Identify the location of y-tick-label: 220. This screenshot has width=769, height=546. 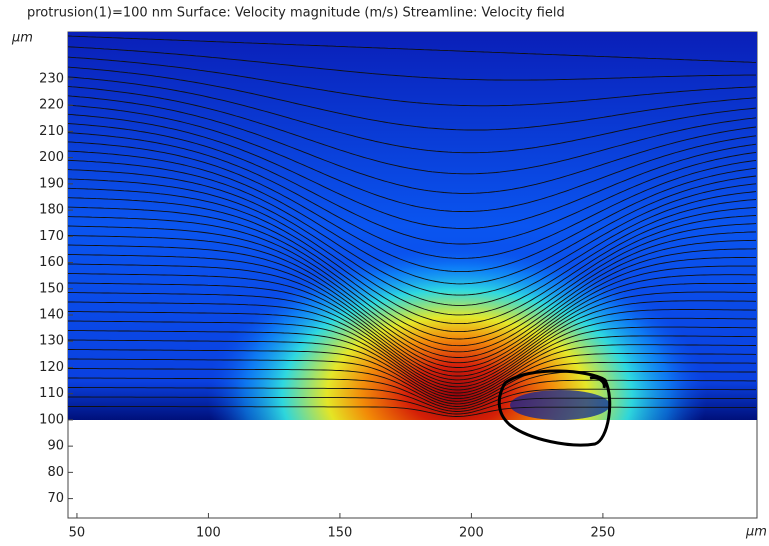
(51, 105).